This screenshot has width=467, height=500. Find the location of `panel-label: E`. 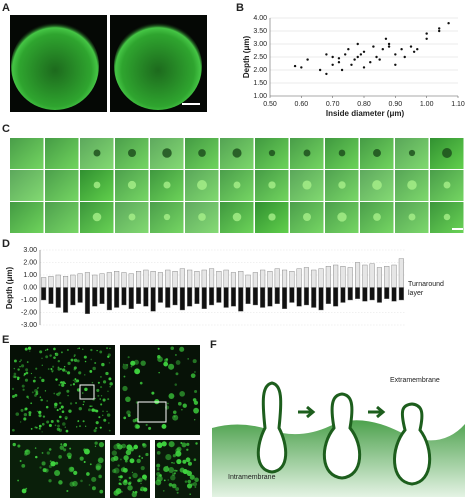

panel-label: E is located at coordinates (5, 340).